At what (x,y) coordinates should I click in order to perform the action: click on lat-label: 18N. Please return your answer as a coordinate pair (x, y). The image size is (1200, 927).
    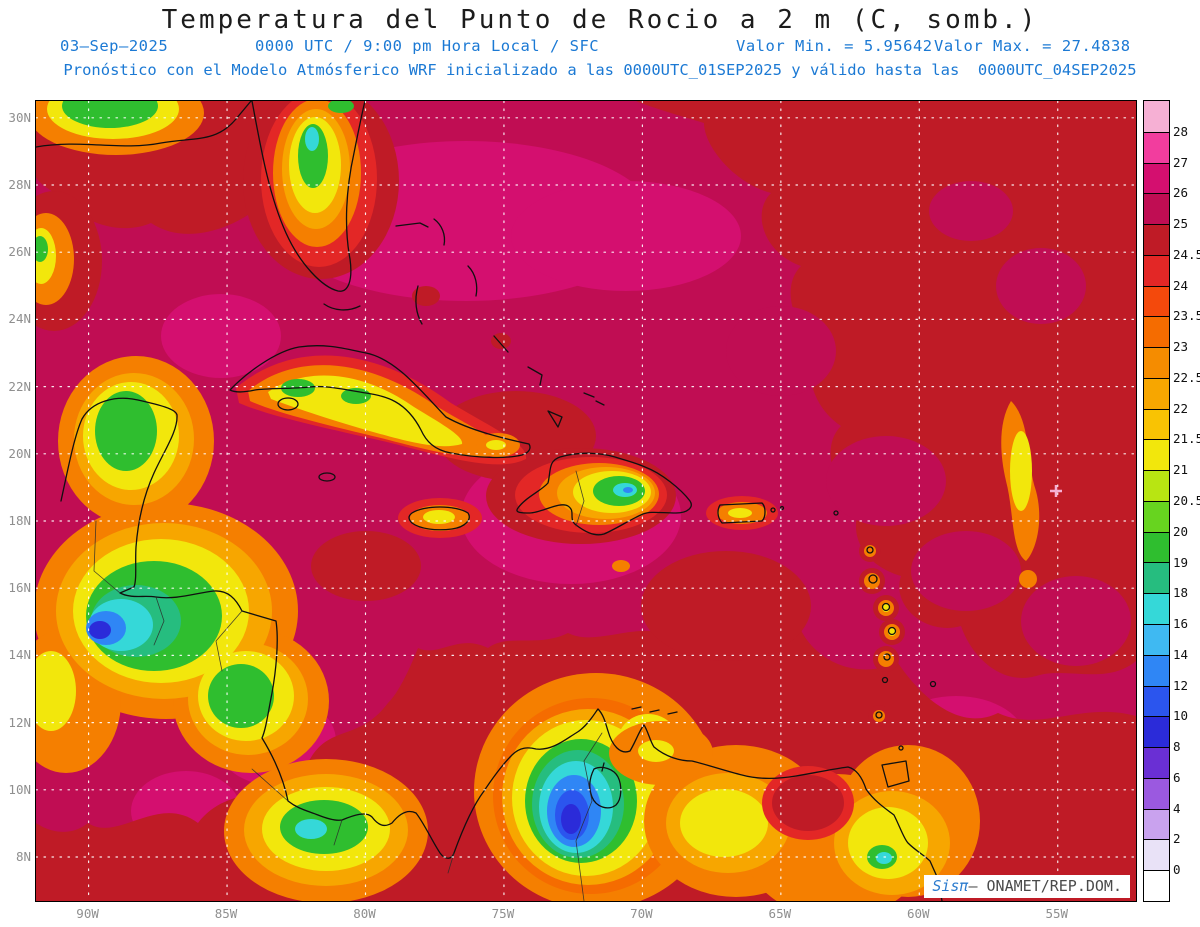
    Looking at the image, I should click on (19, 520).